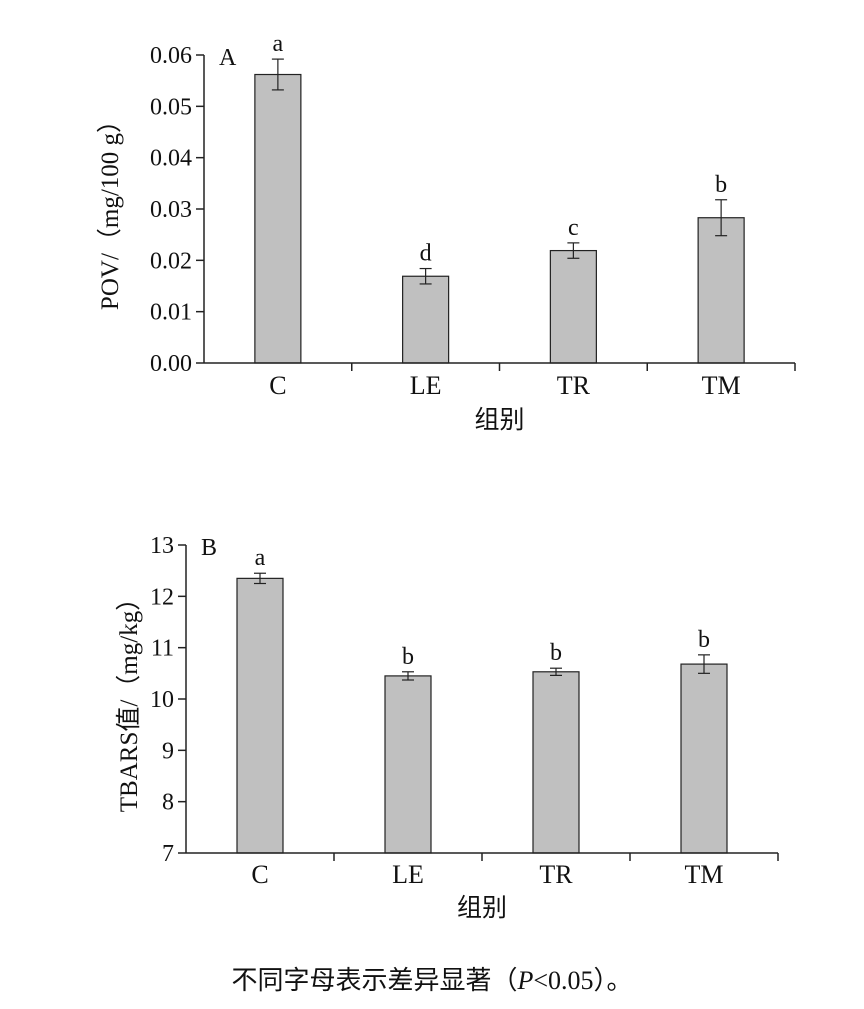  I want to click on panel-a-significance-tr: c, so click(573, 228).